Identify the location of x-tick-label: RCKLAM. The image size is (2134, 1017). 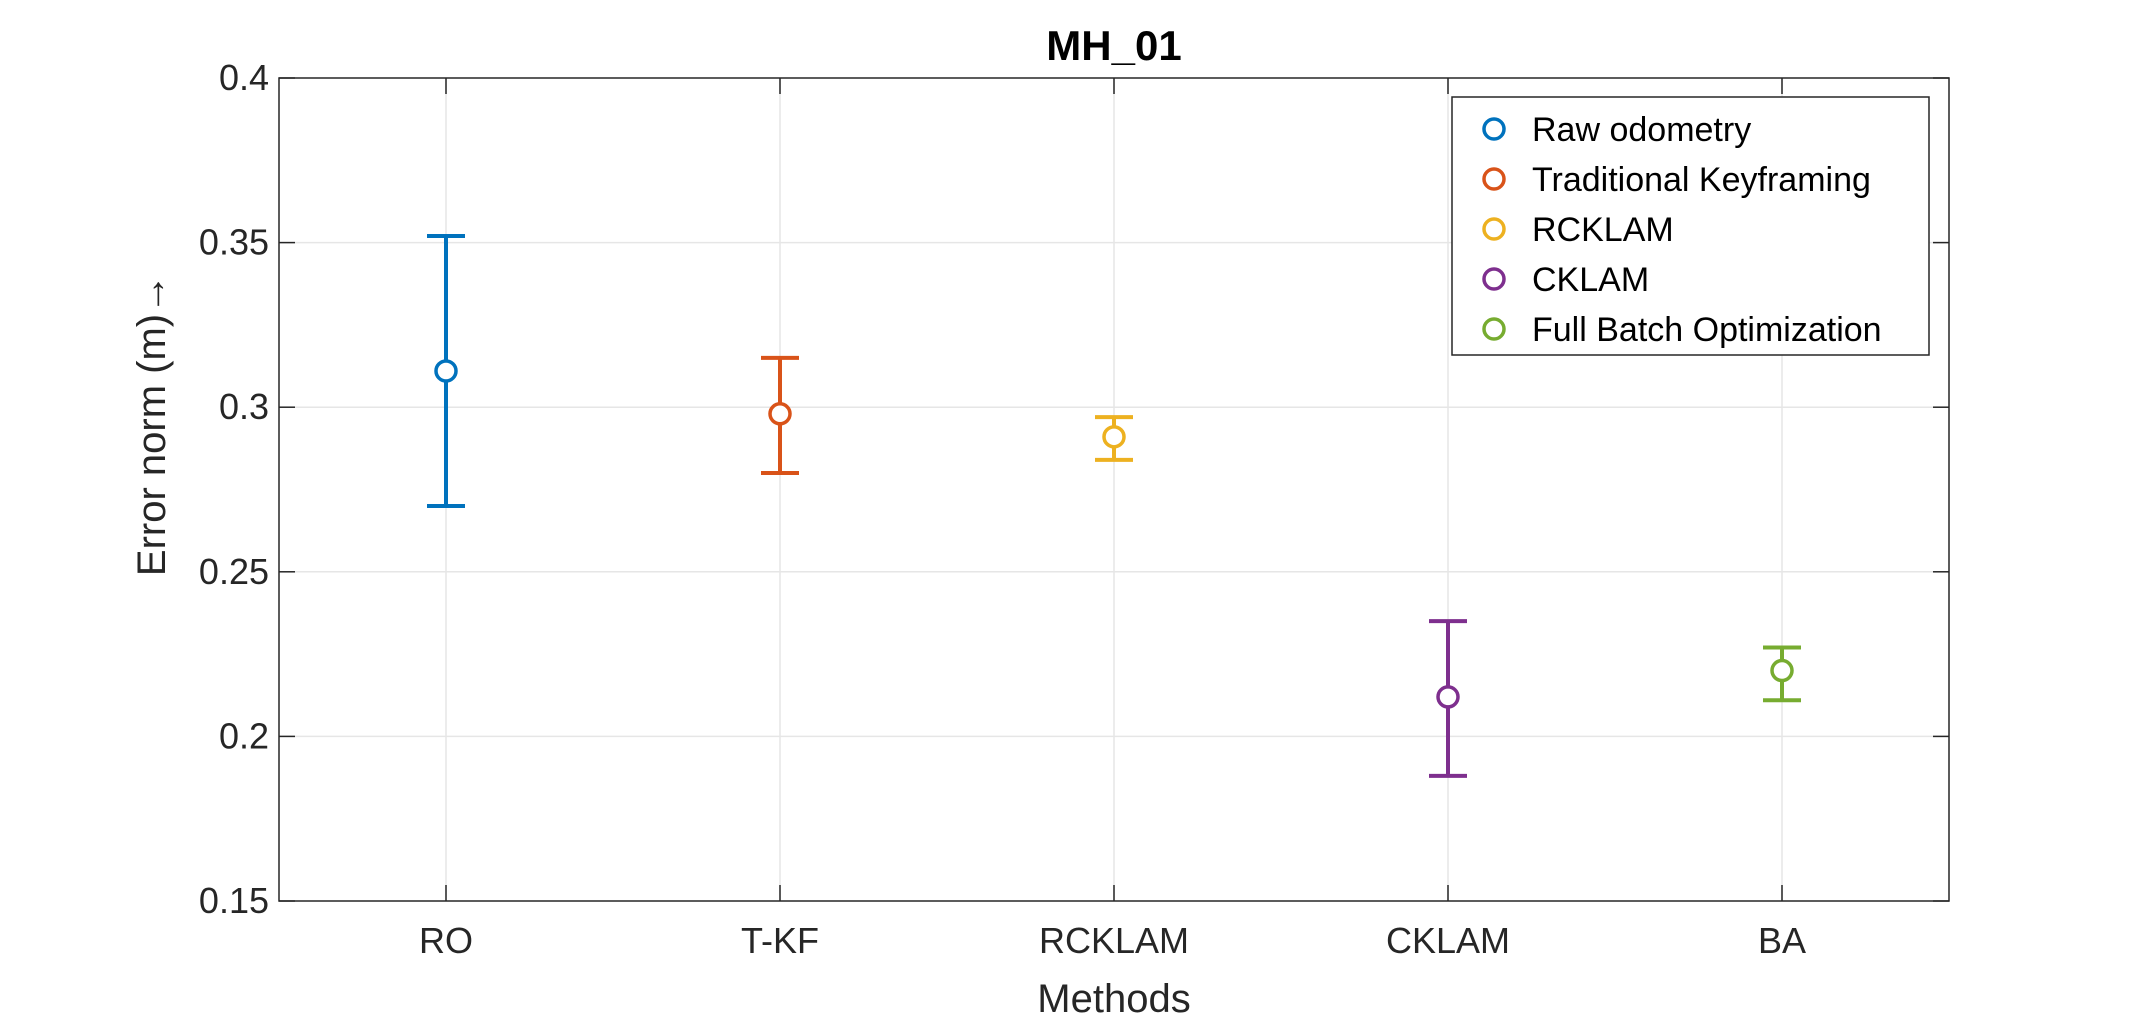
(1114, 940).